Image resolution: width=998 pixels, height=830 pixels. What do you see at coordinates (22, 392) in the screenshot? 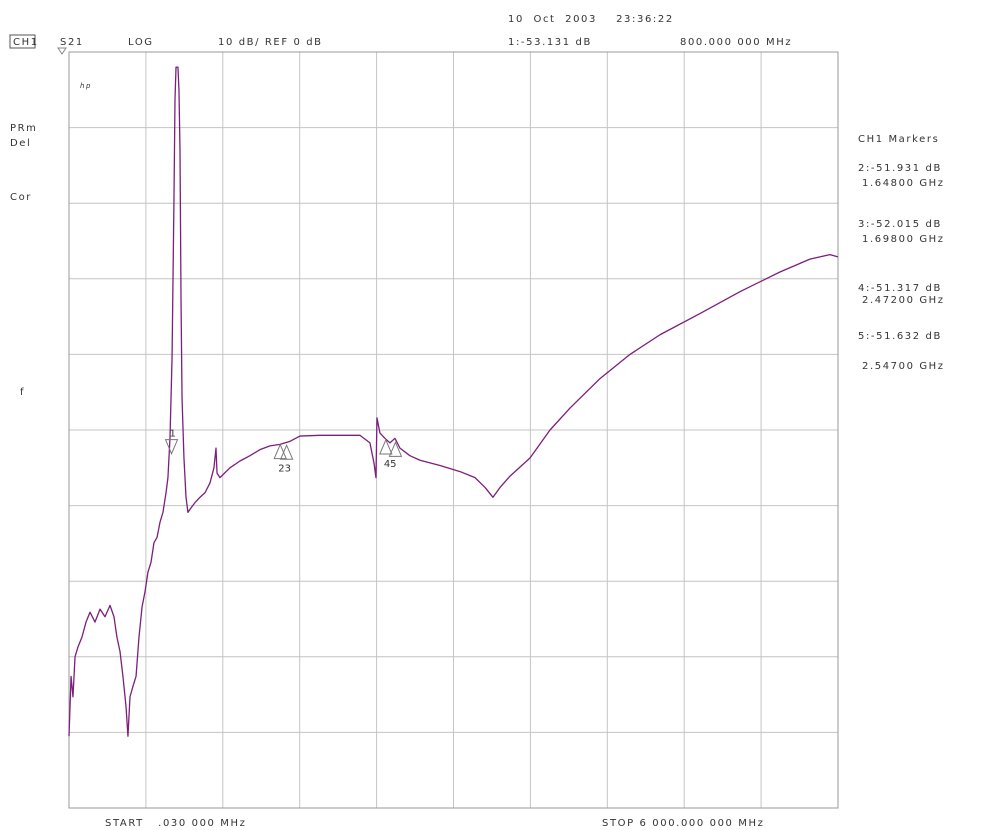
I see `status-label: f` at bounding box center [22, 392].